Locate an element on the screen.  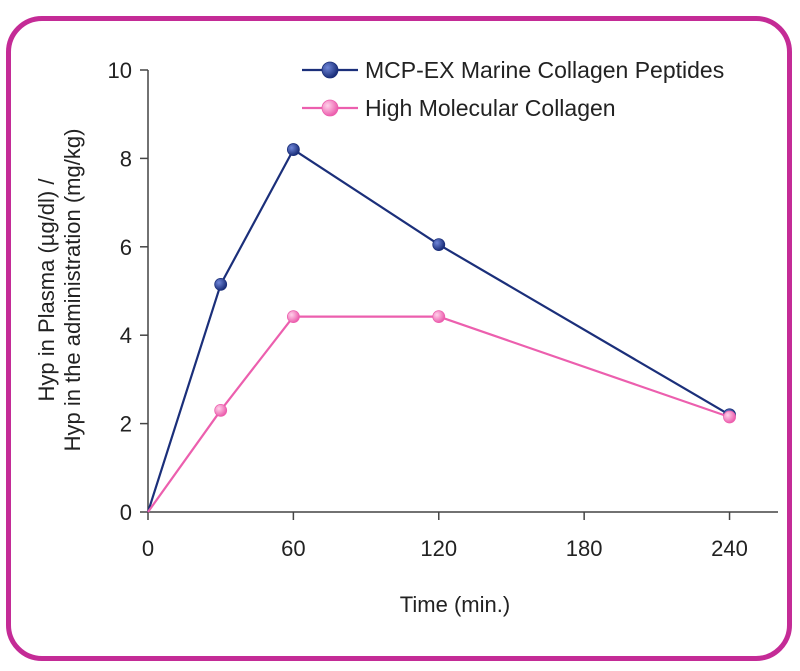
x-tick-label: 180 is located at coordinates (584, 548).